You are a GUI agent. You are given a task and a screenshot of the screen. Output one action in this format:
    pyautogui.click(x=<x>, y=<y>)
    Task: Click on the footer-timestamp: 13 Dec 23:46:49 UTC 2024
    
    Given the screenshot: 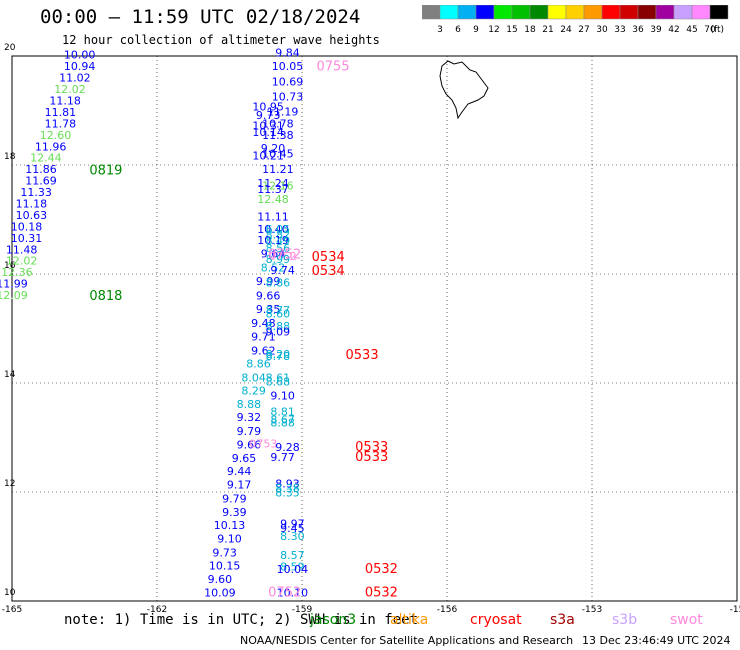 What is the action you would take?
    pyautogui.click(x=656, y=640)
    